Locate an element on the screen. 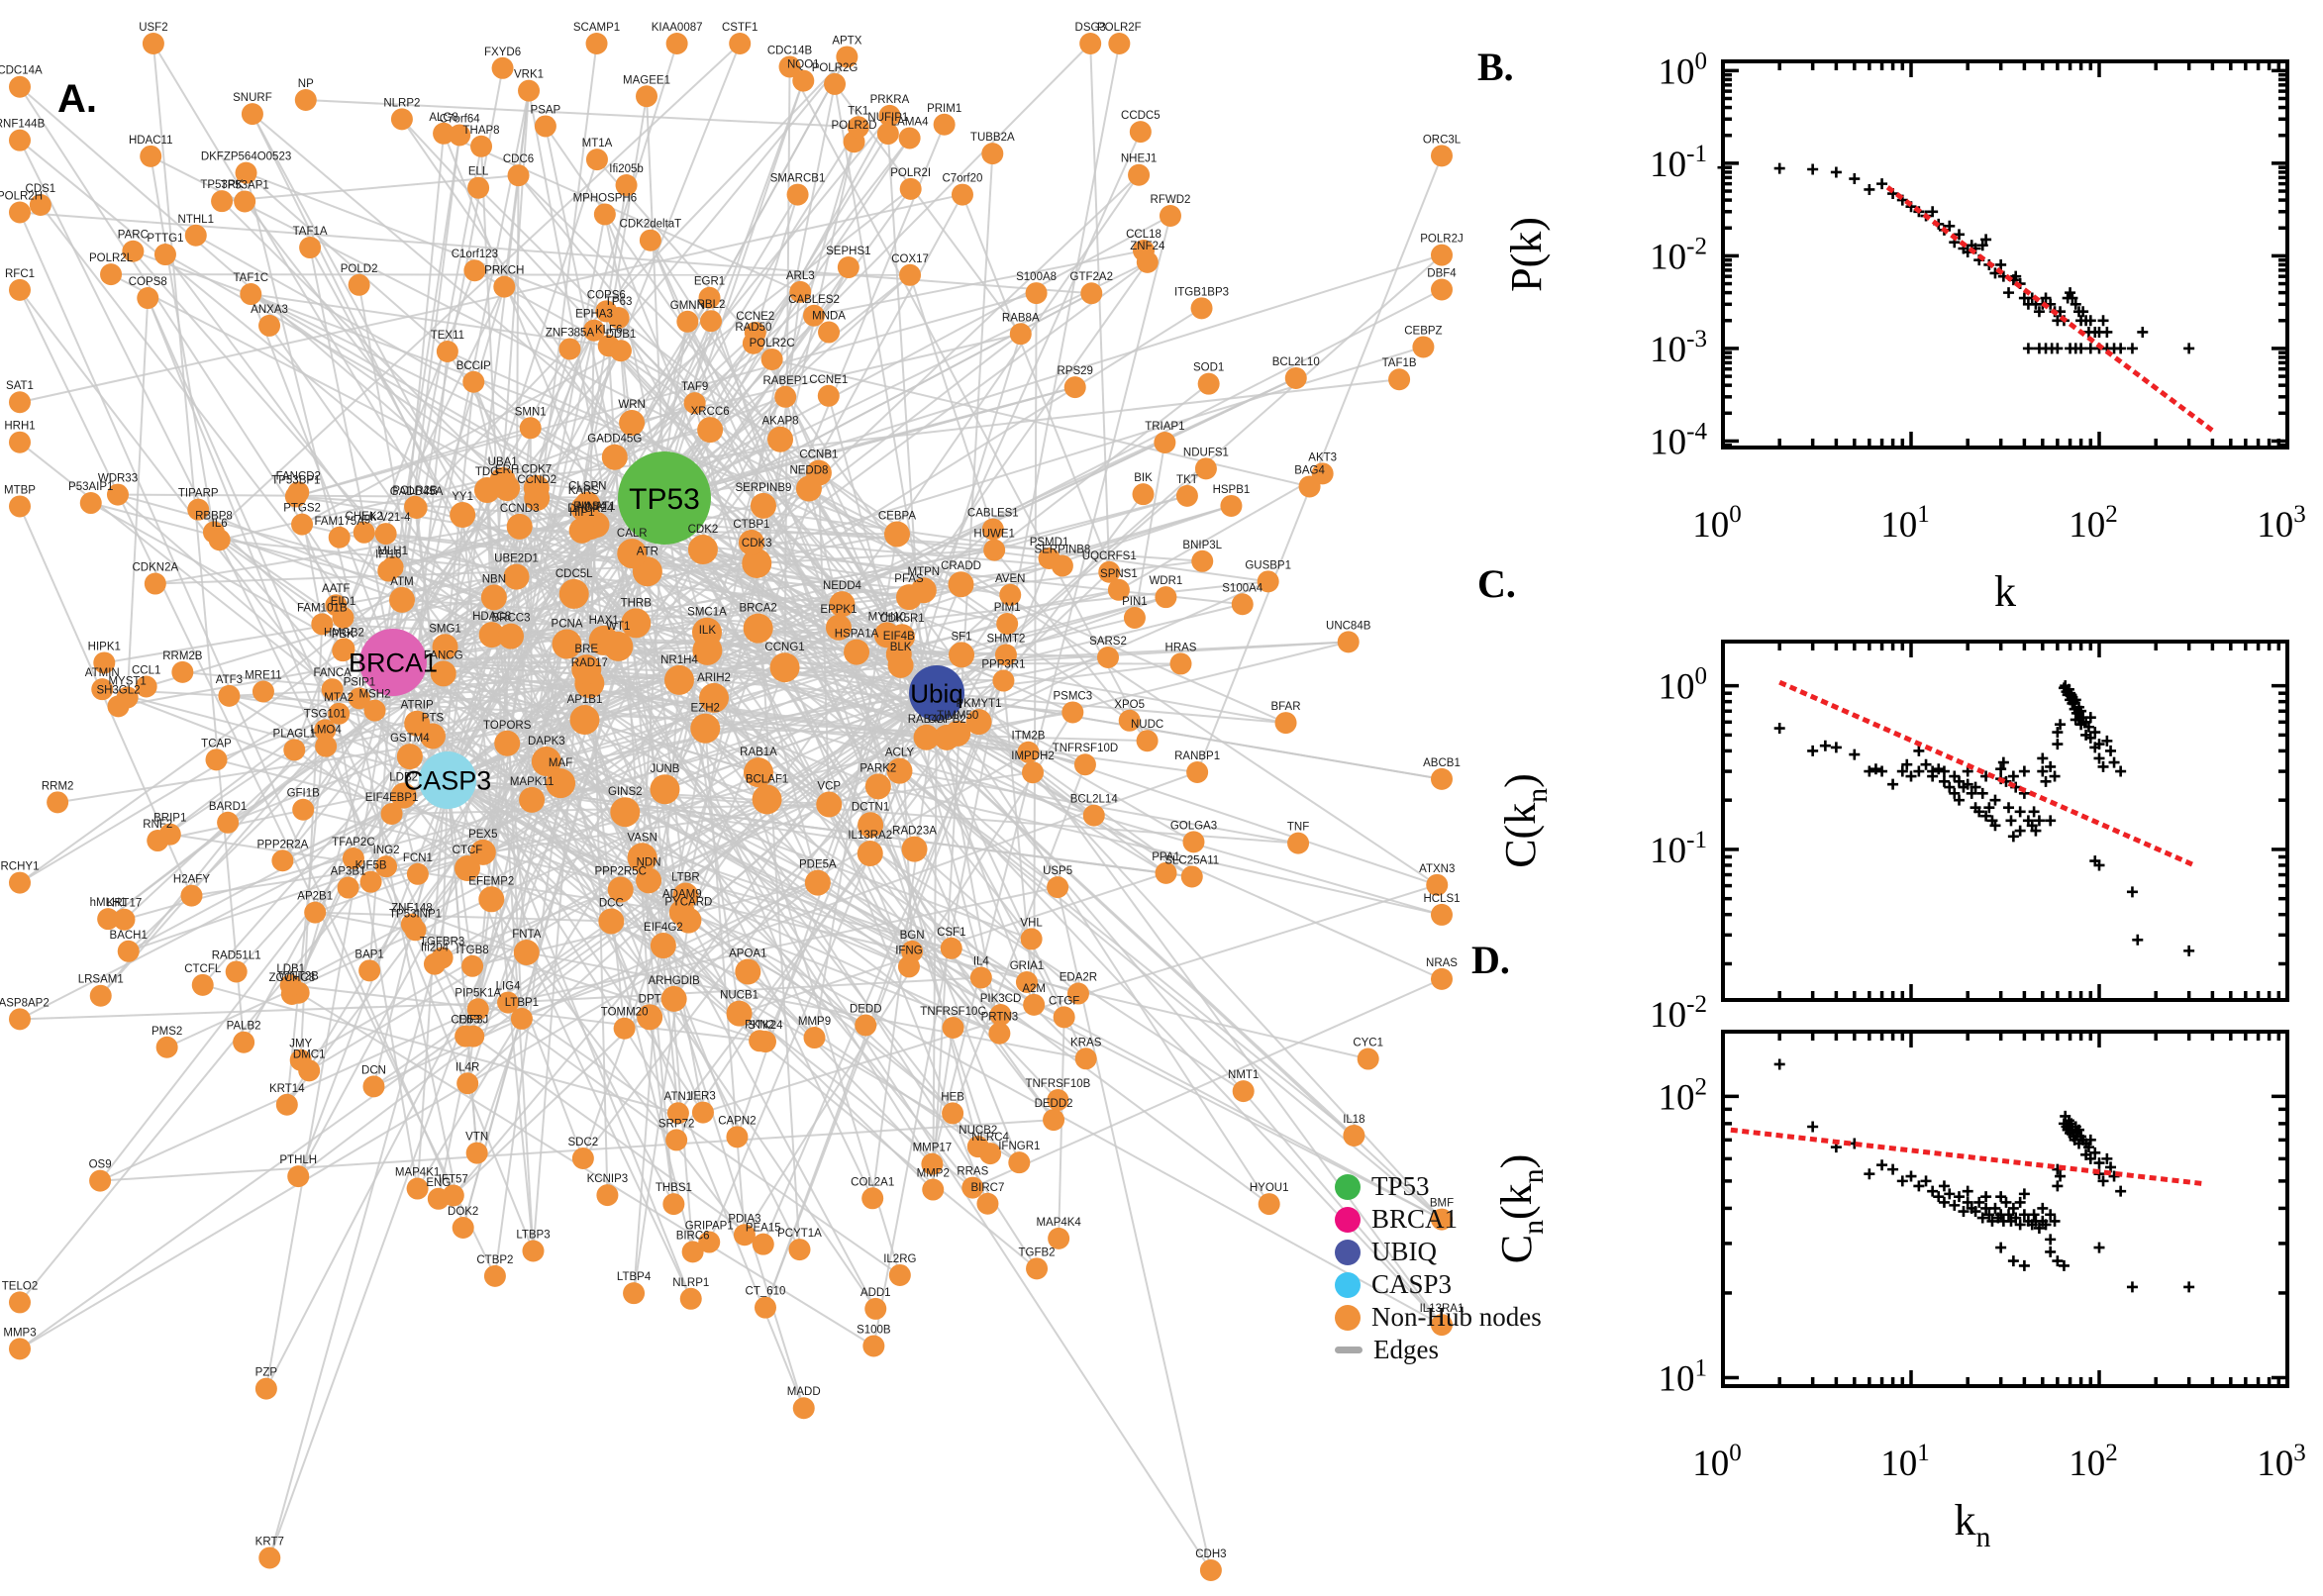 The height and width of the screenshot is (1596, 2323). network-node-label: POLD2 is located at coordinates (359, 269).